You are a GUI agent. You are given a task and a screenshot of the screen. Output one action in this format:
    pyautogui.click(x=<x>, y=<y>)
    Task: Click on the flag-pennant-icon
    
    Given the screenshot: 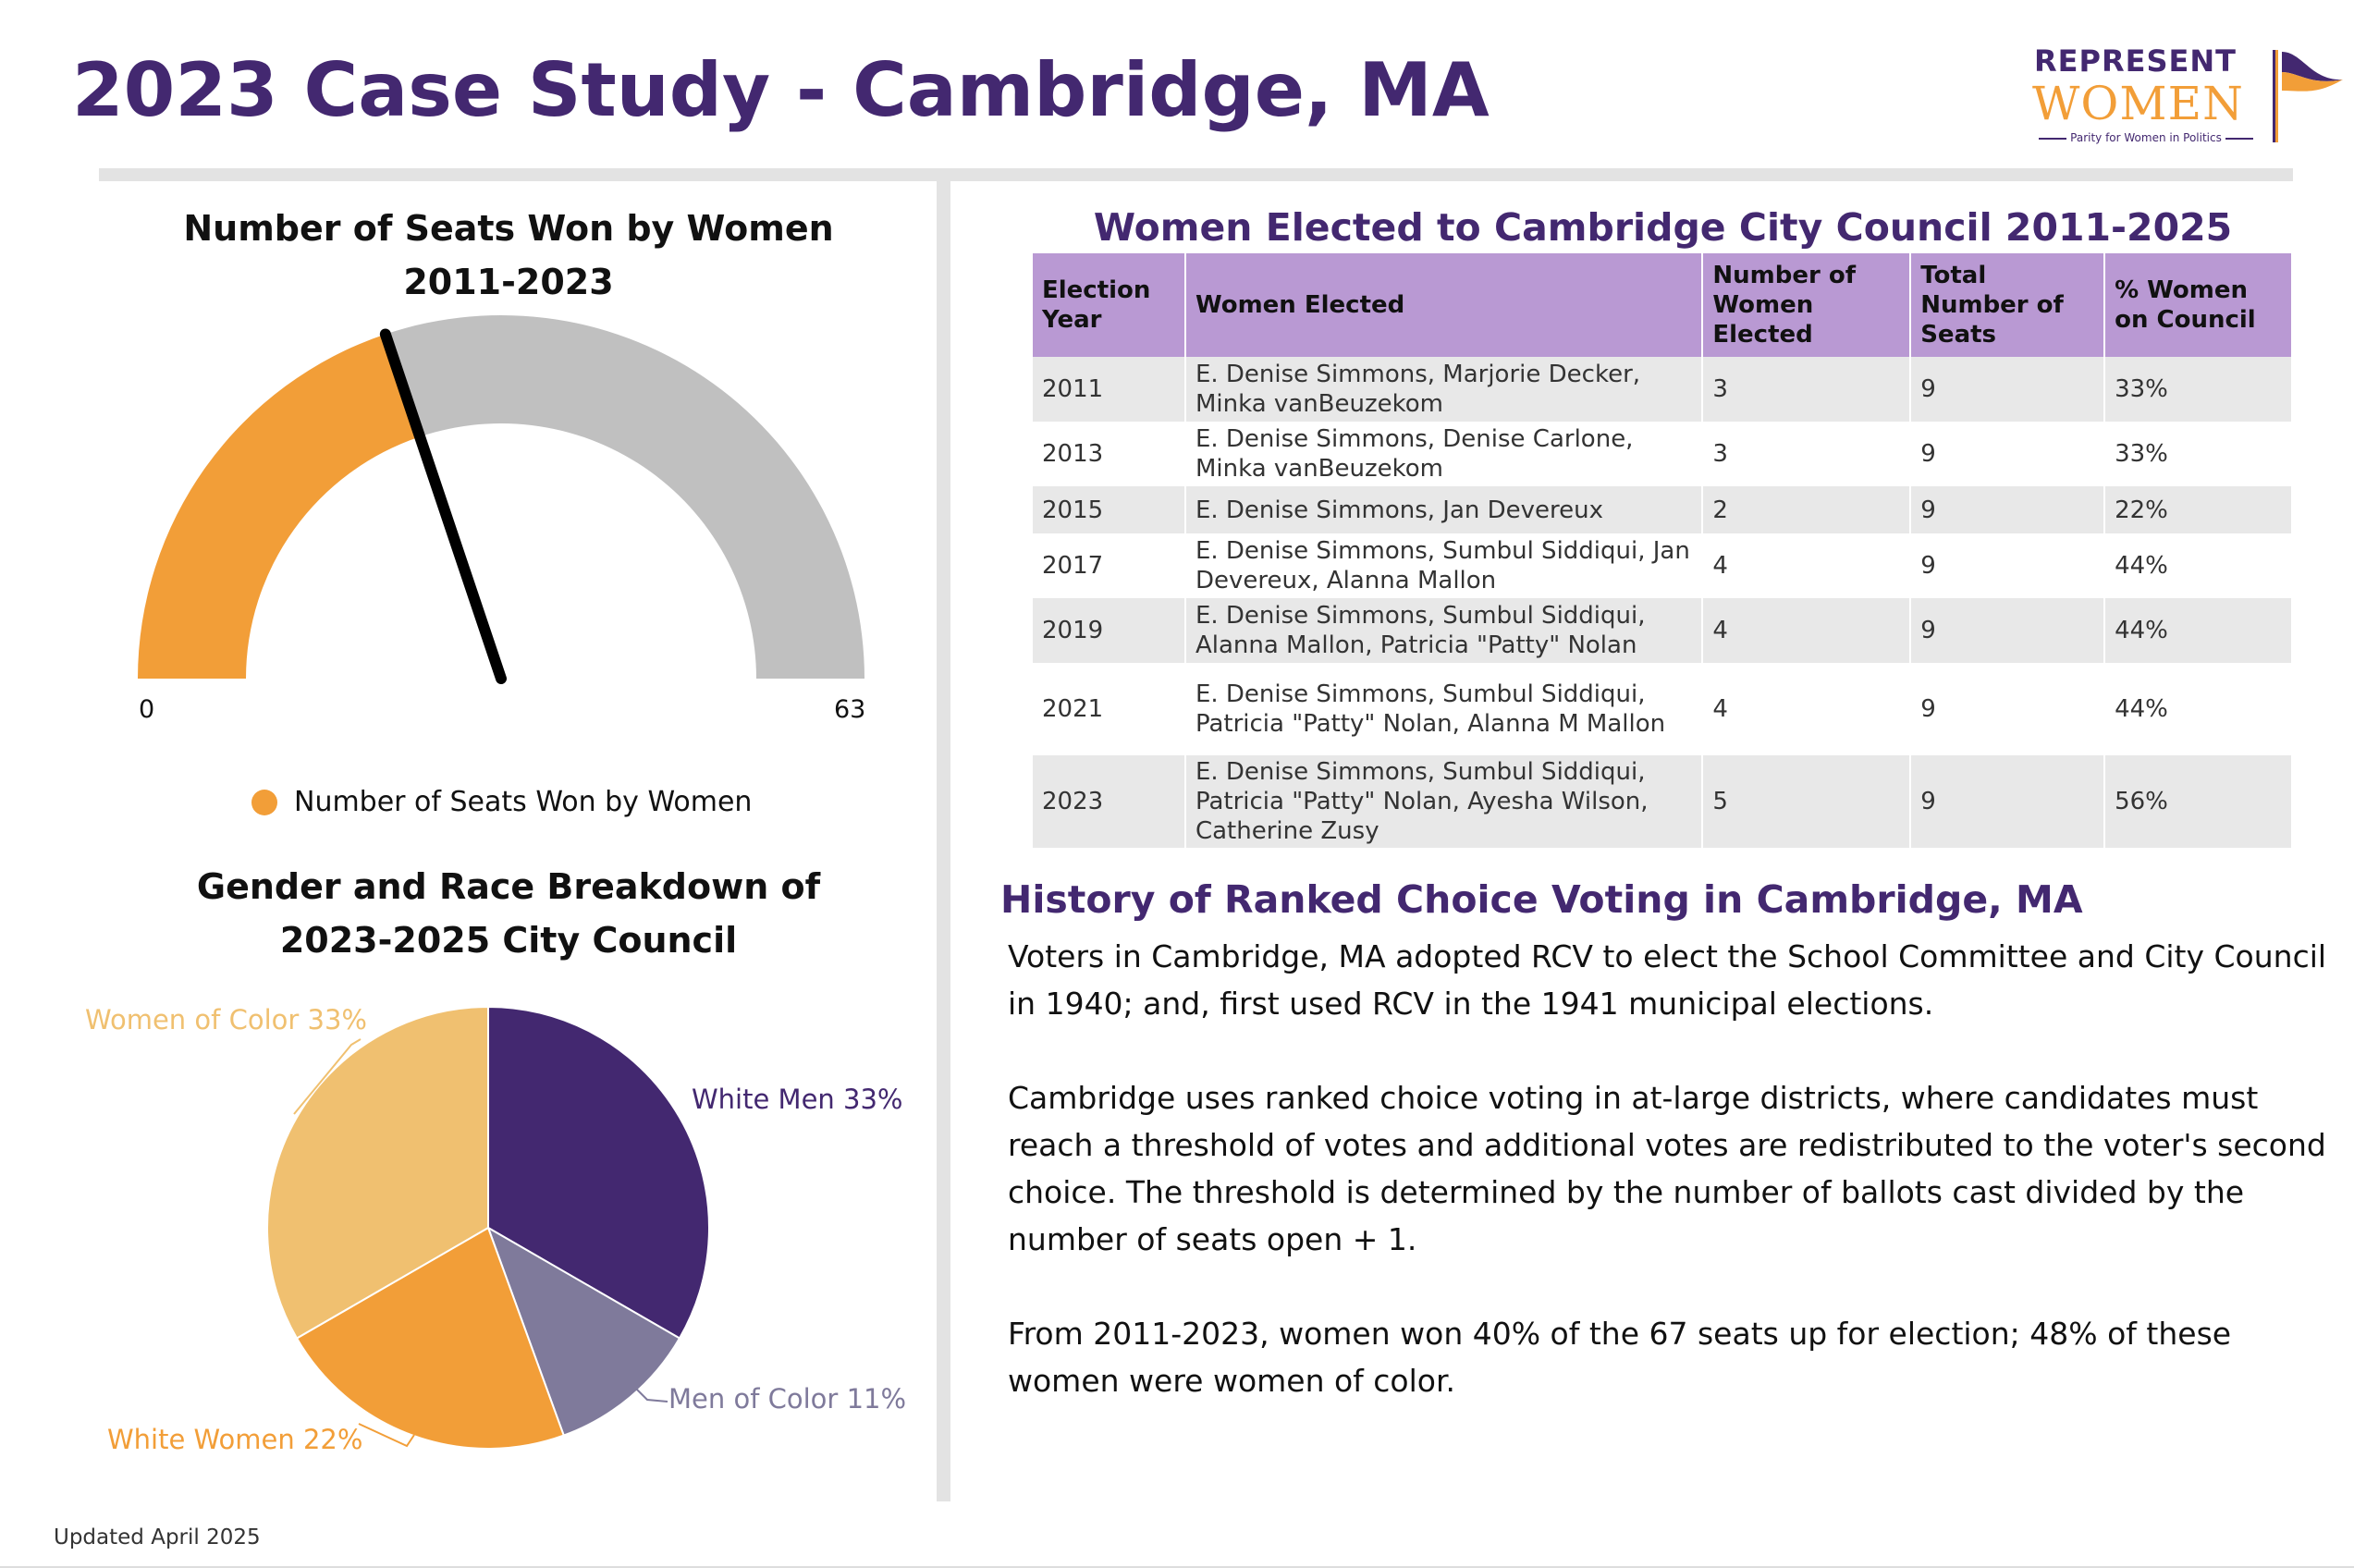 What is the action you would take?
    pyautogui.click(x=2312, y=72)
    